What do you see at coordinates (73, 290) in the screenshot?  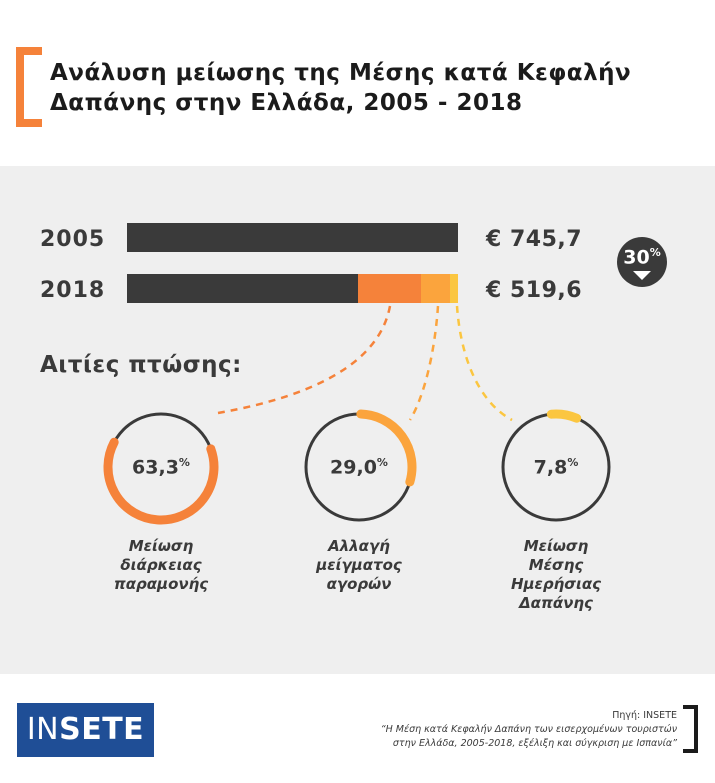 I see `year-label-2018: 2018` at bounding box center [73, 290].